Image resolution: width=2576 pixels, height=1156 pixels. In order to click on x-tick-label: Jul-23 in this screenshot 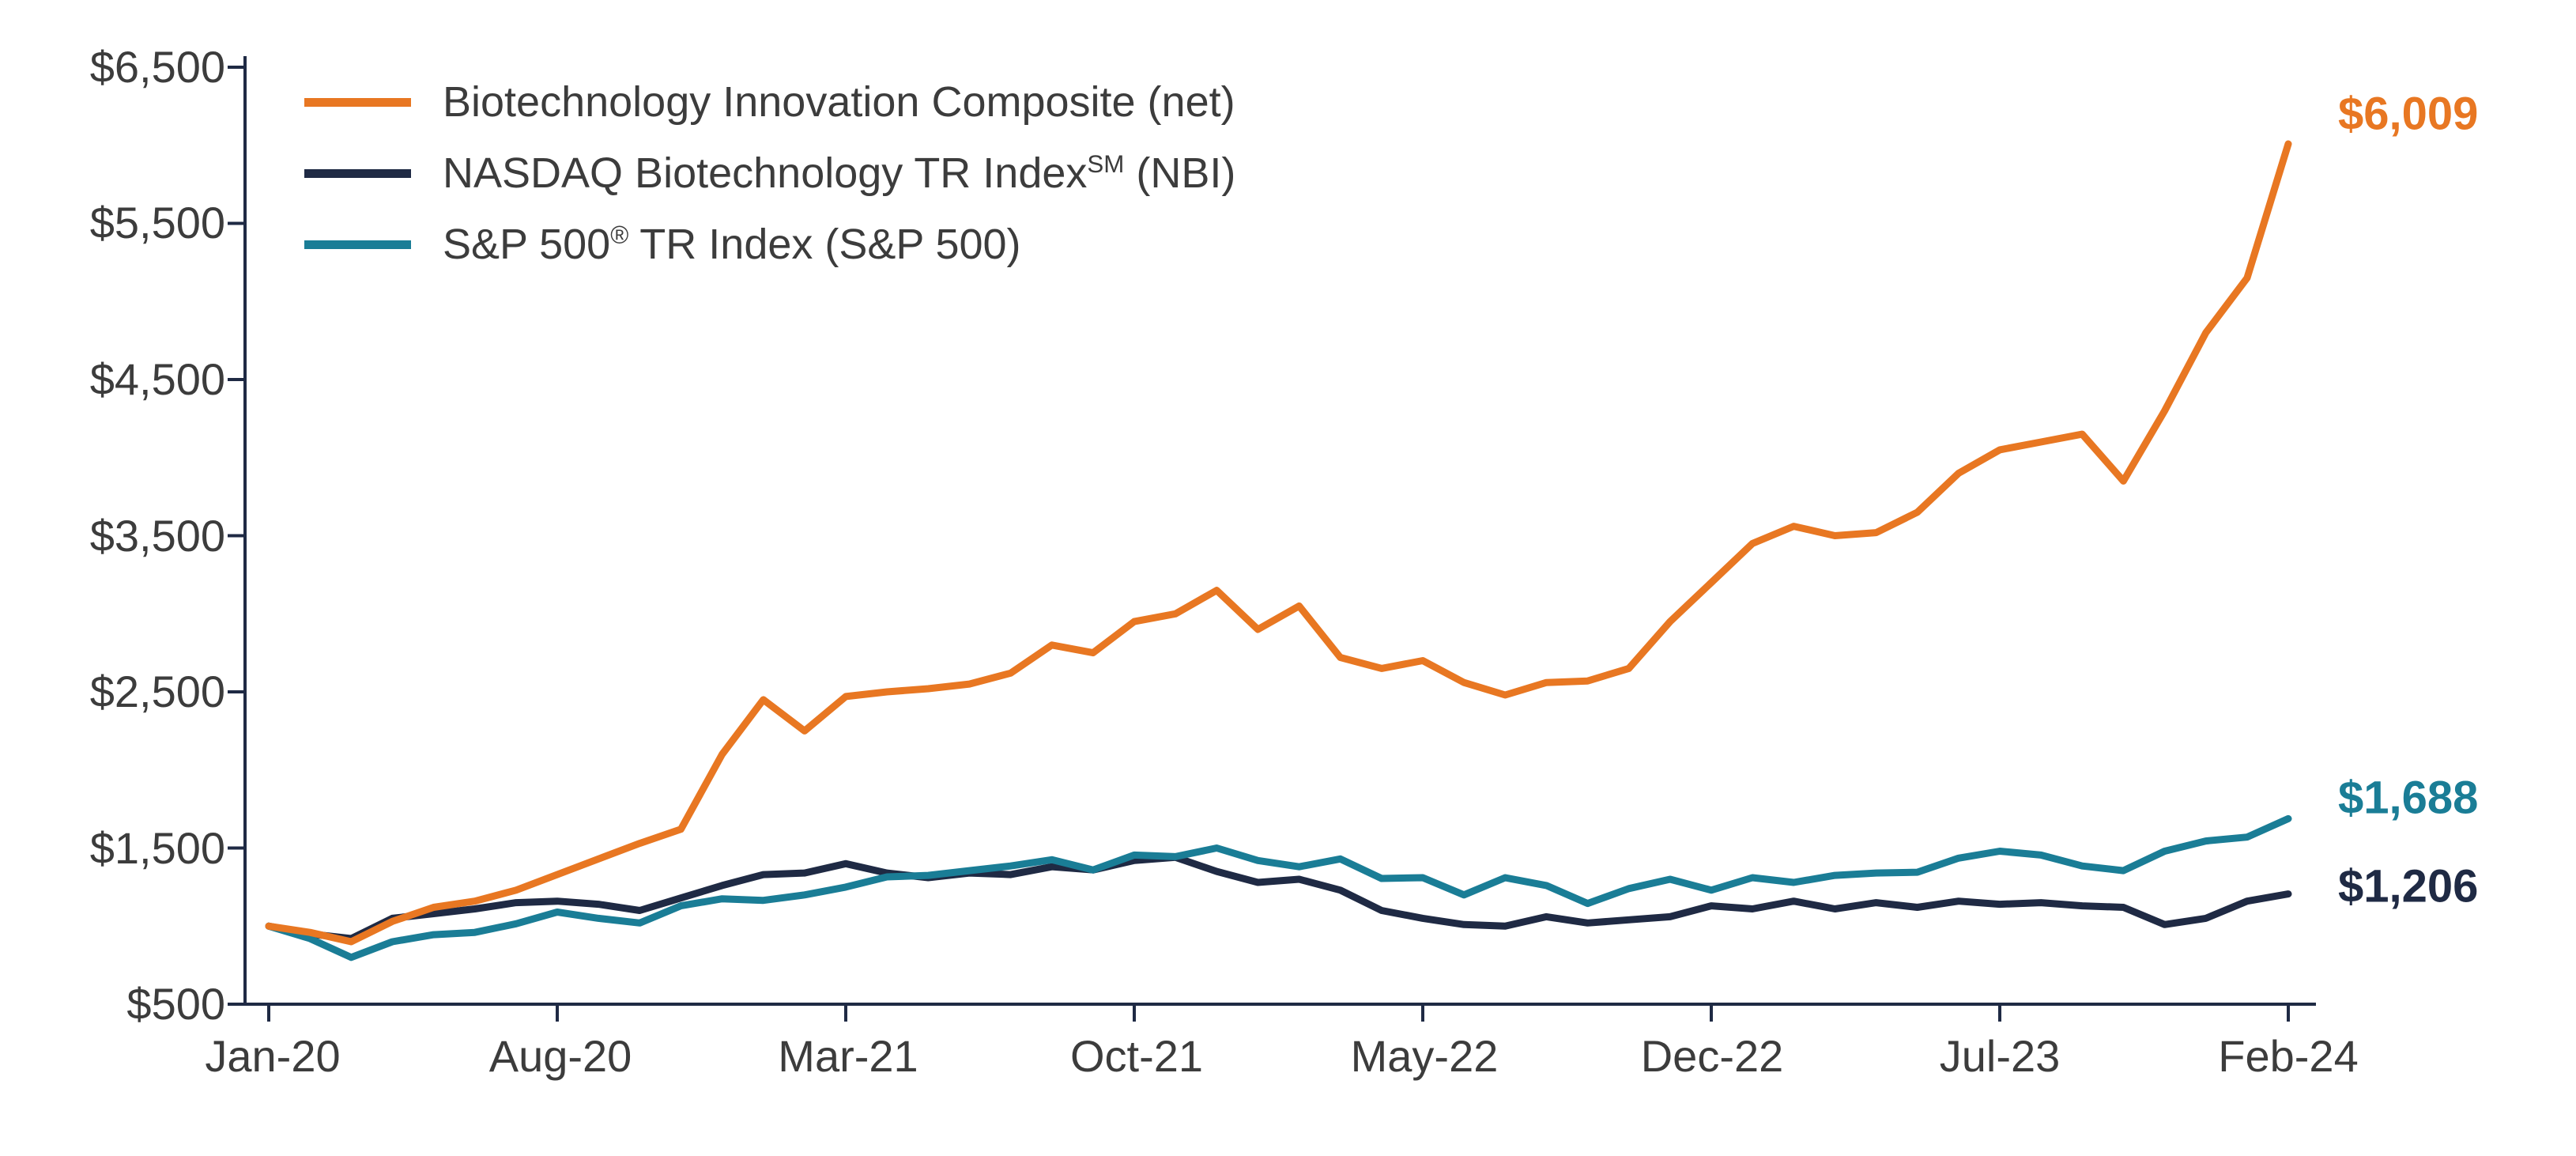, I will do `click(2000, 1056)`.